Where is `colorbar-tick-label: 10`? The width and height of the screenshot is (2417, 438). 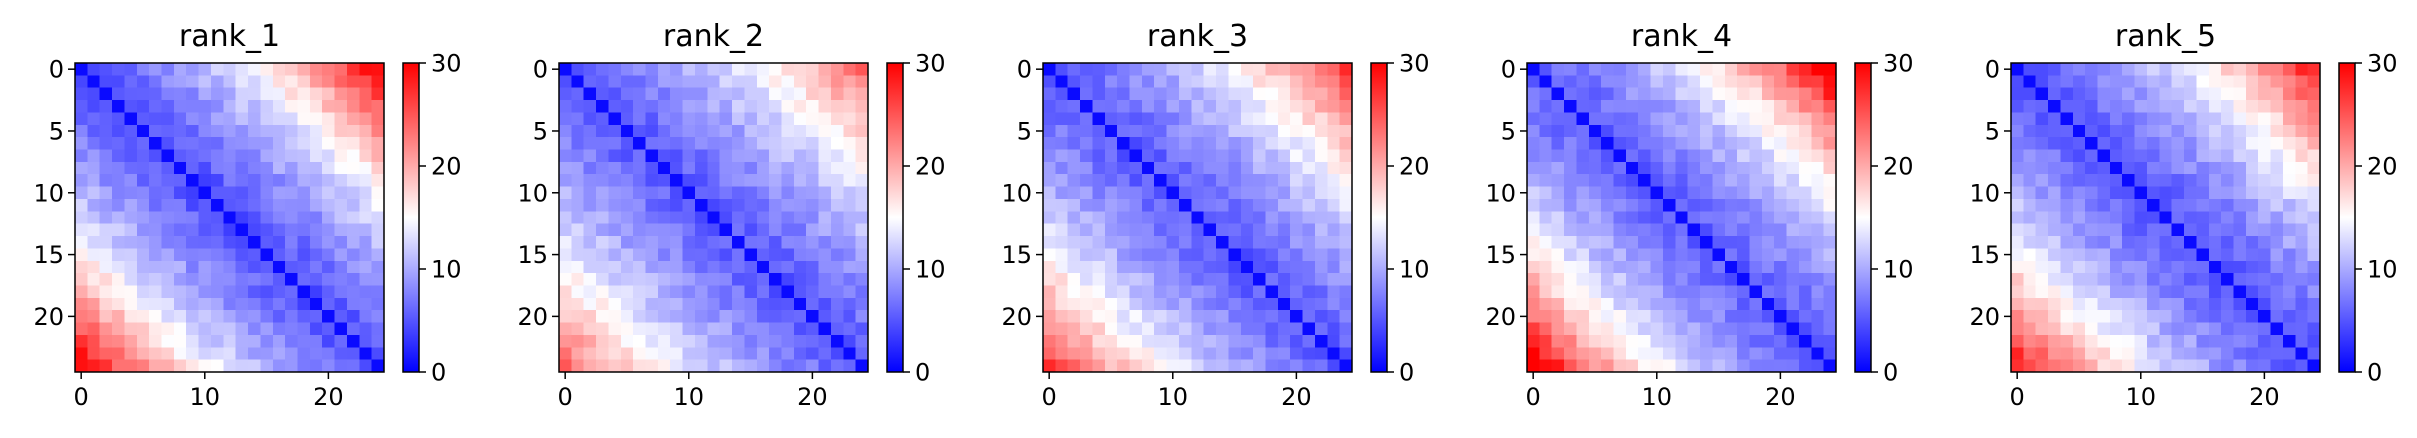
colorbar-tick-label: 10 is located at coordinates (1898, 270).